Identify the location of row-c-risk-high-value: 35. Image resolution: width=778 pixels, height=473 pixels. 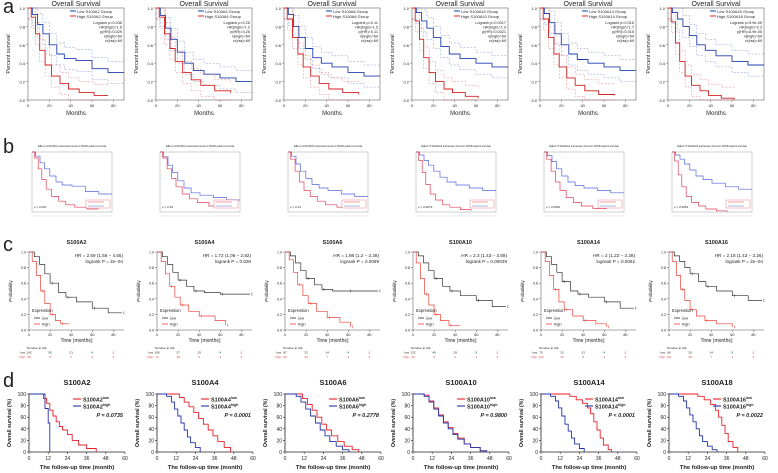
(29, 357).